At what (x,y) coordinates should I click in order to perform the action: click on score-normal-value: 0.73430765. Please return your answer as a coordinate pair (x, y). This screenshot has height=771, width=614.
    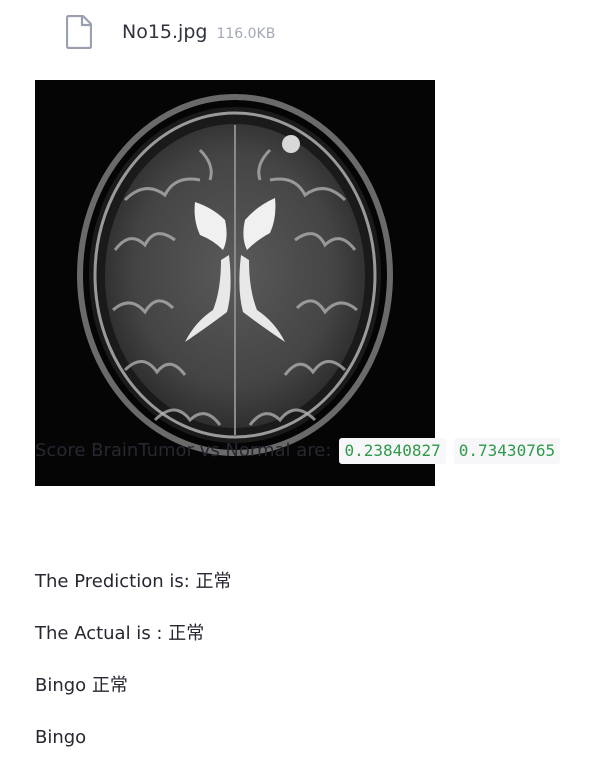
    Looking at the image, I should click on (507, 451).